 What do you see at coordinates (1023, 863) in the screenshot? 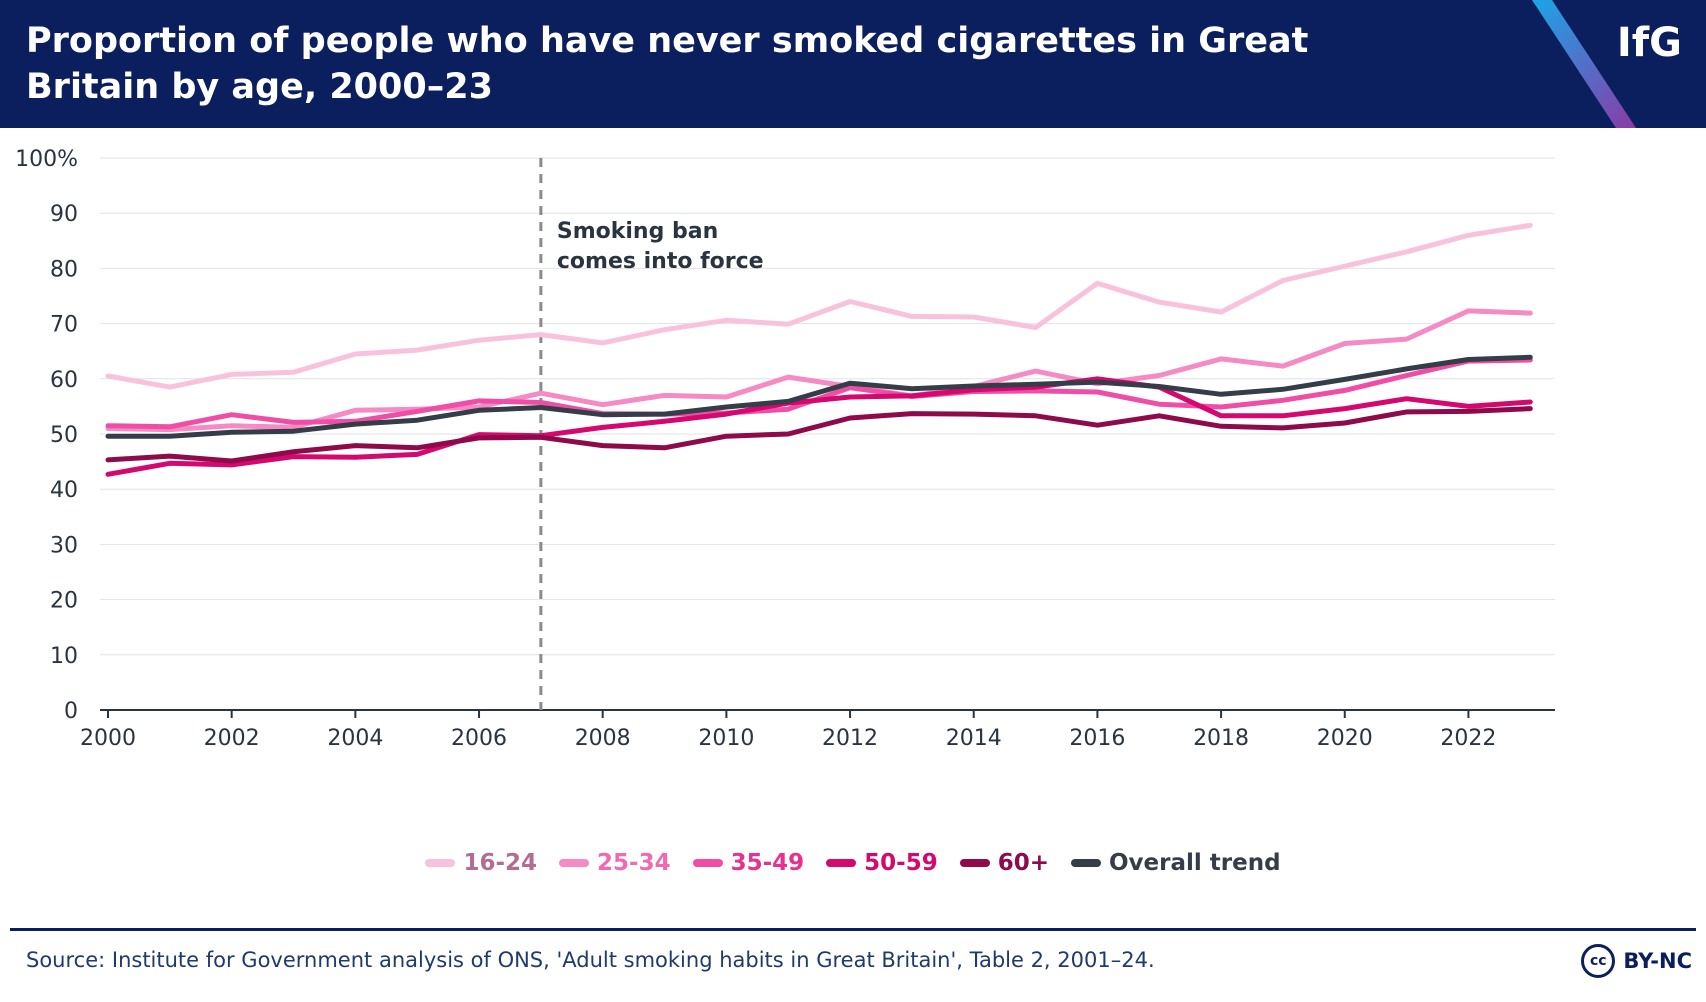
I see `legend-label: 60+` at bounding box center [1023, 863].